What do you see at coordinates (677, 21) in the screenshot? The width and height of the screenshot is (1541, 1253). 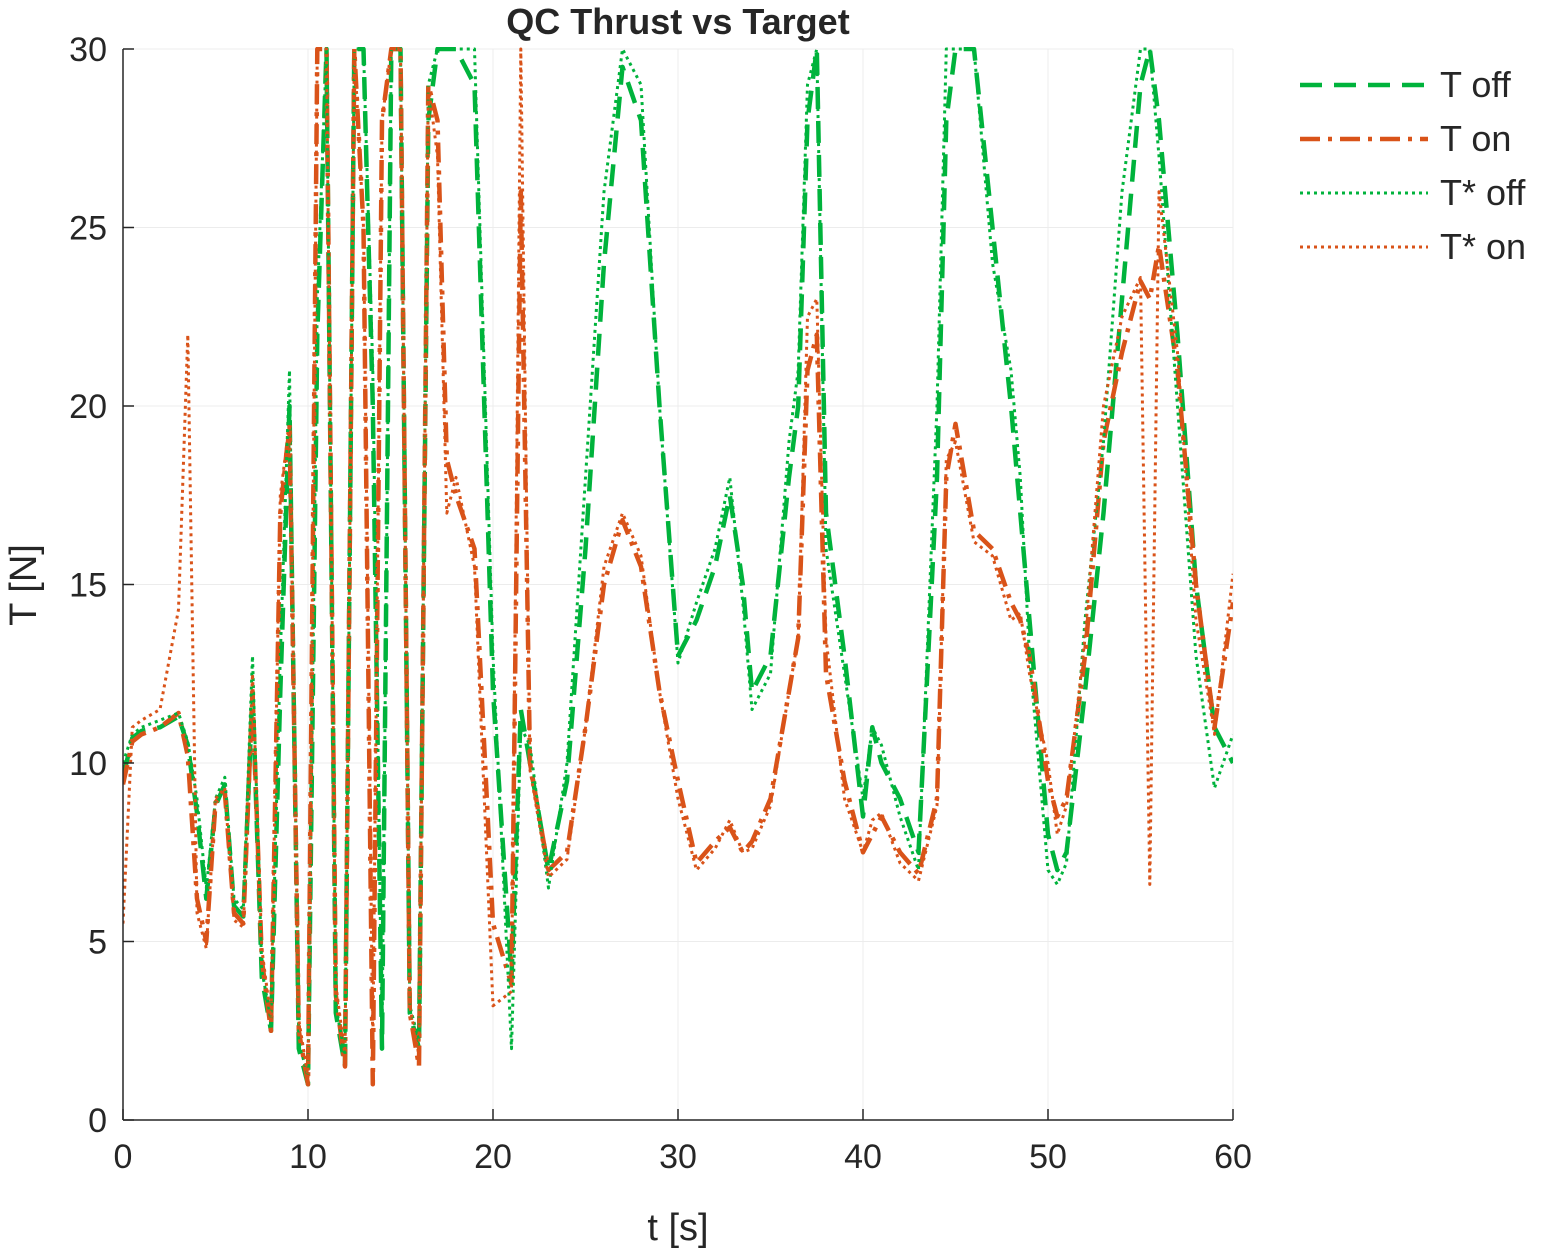 I see `chart-title: QC Thrust vs Target` at bounding box center [677, 21].